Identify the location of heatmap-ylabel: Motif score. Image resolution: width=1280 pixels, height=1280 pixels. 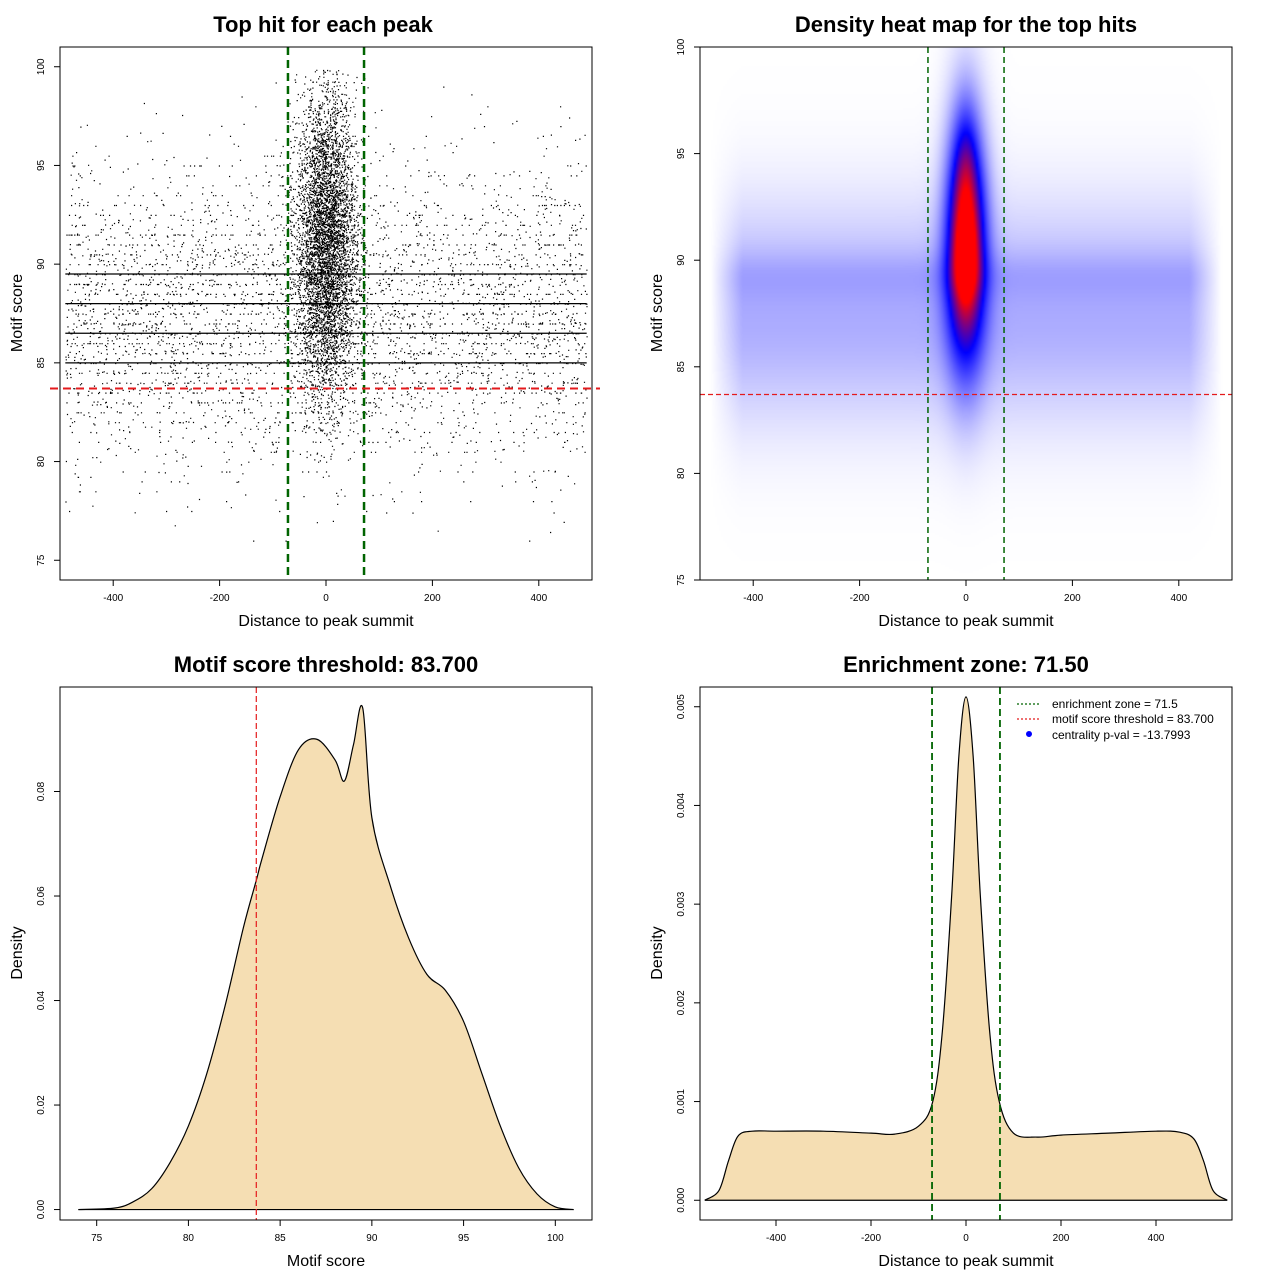
(657, 313).